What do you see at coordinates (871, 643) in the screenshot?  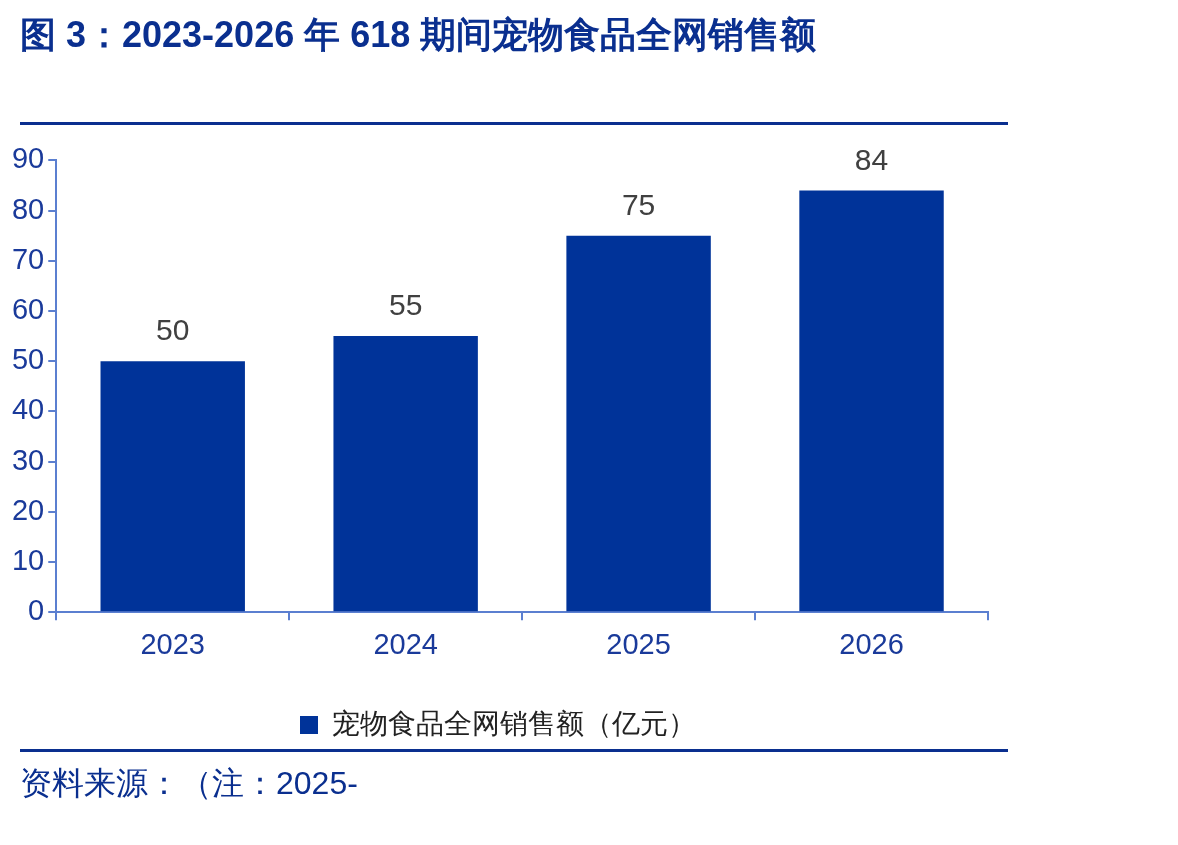 I see `x-tick-label: 2026` at bounding box center [871, 643].